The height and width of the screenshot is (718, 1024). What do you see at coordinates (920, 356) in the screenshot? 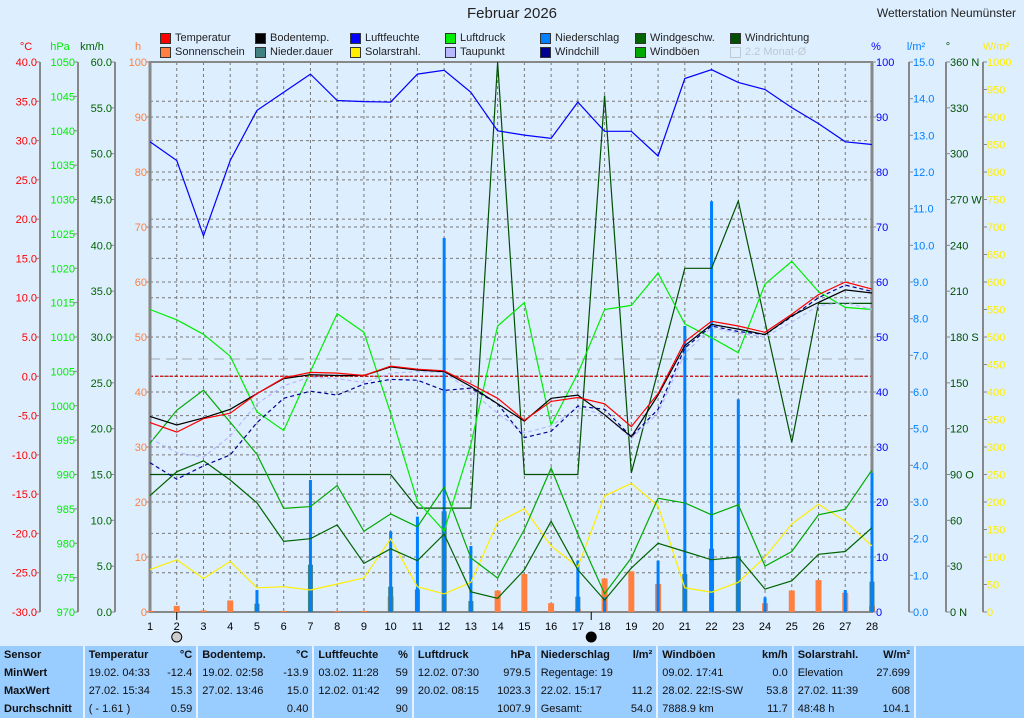
I see `tick-label-rain: 7.0` at bounding box center [920, 356].